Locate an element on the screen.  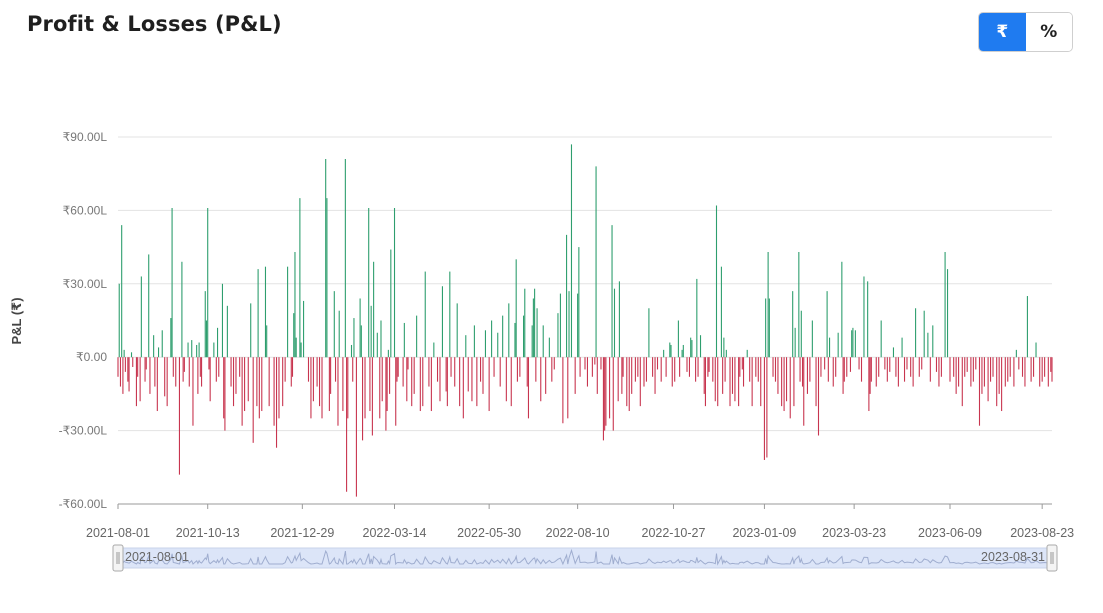
x-tick-label: 2023-06-09 is located at coordinates (950, 533).